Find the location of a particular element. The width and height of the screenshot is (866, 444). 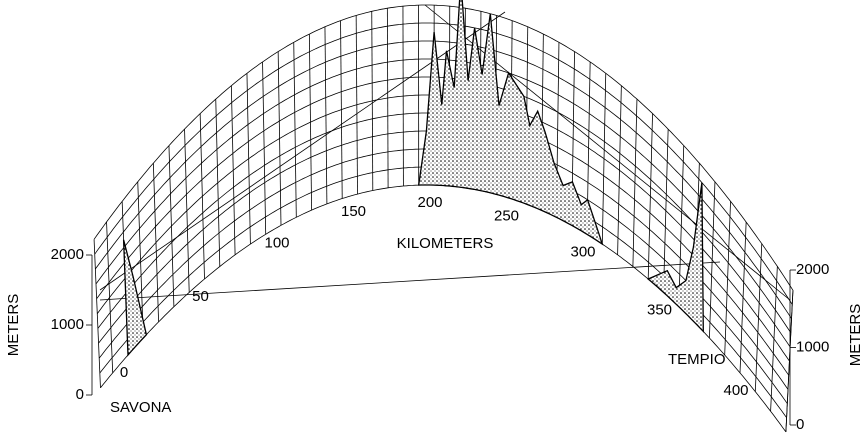

km-tick-label: 150 is located at coordinates (353, 211).